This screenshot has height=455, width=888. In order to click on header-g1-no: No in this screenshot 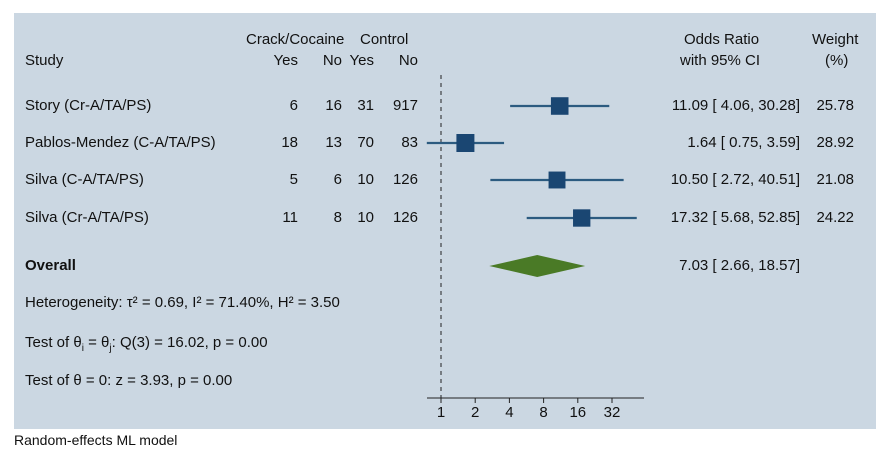, I will do `click(332, 60)`.